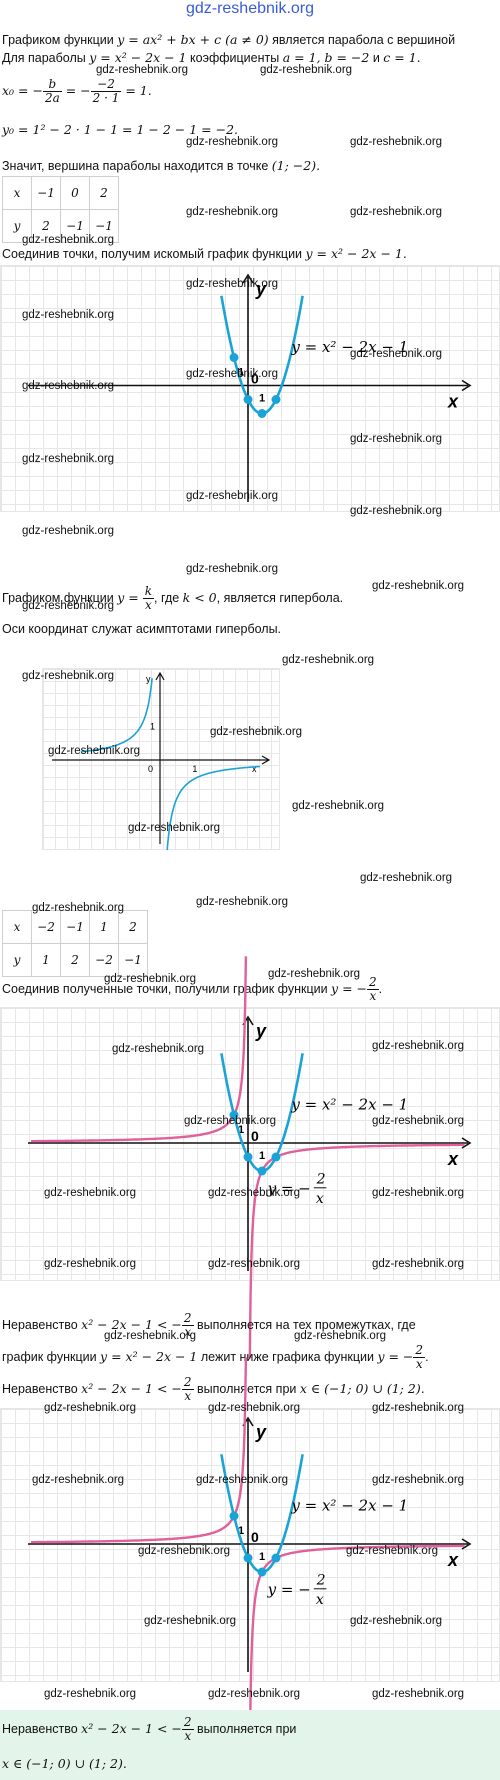  What do you see at coordinates (250, 8) in the screenshot?
I see `site-title: gdz-reshebnik.org` at bounding box center [250, 8].